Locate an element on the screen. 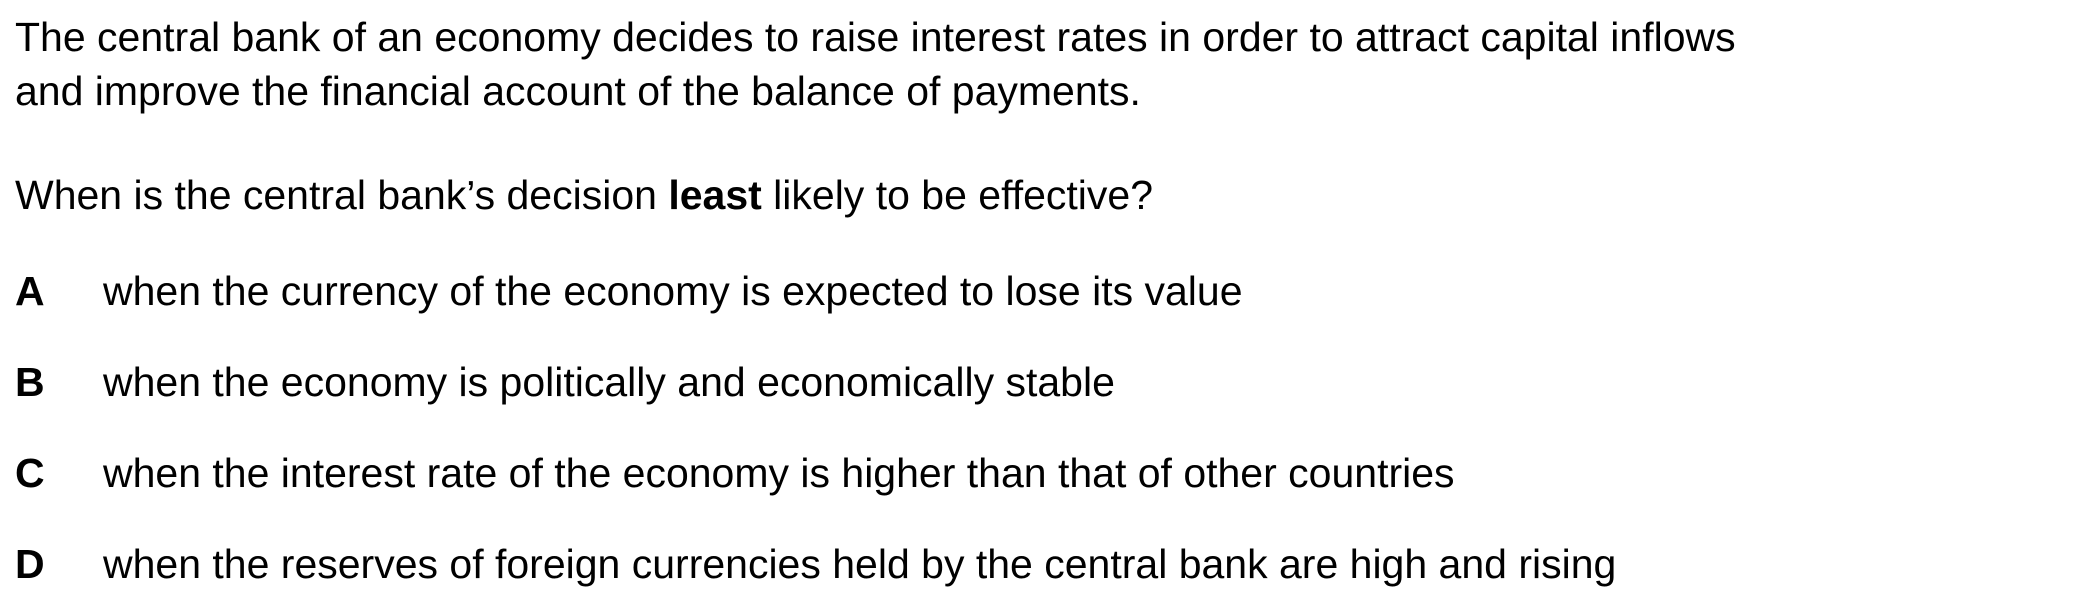 This screenshot has height=604, width=2100. option-letter: C is located at coordinates (30, 473).